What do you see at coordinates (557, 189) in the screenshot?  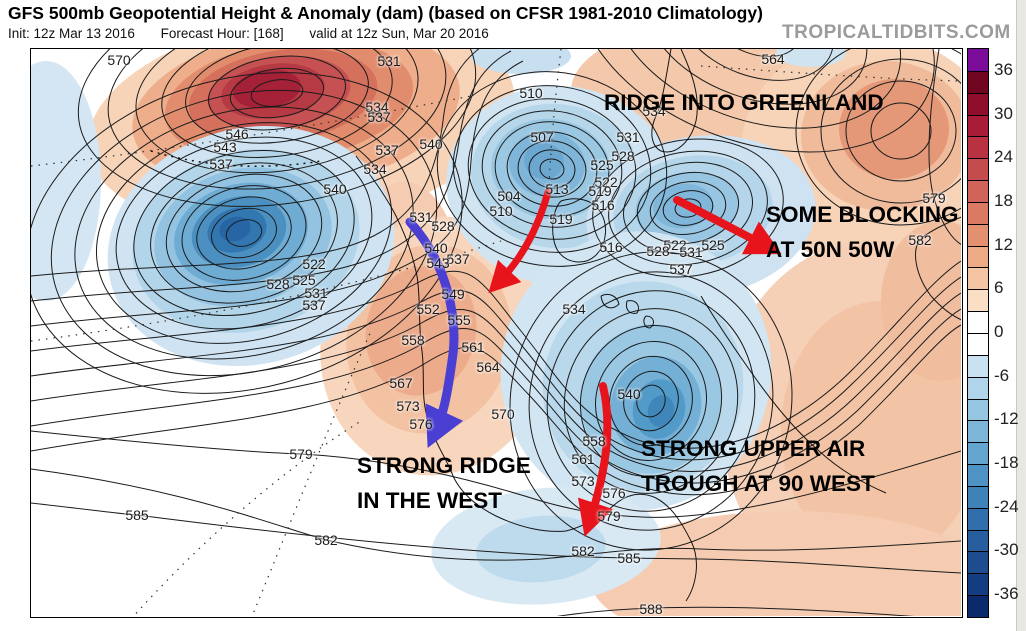 I see `contour-label: 513` at bounding box center [557, 189].